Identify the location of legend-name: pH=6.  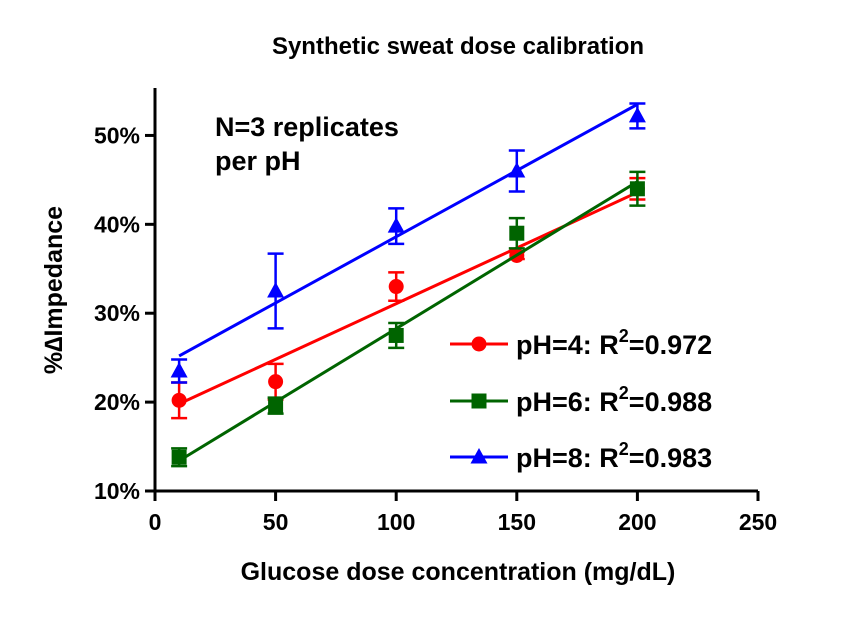
(549, 402).